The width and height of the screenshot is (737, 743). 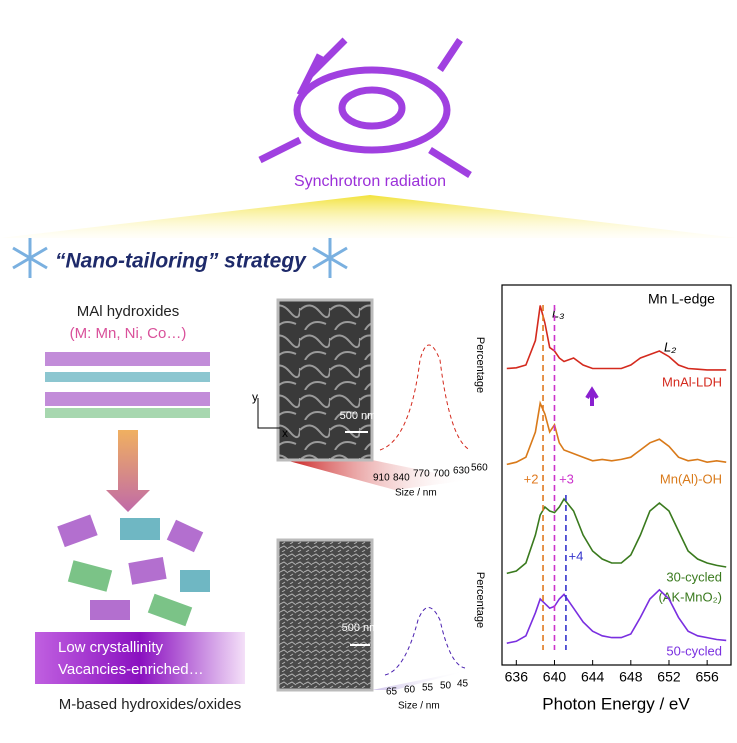 I want to click on axis-gizmo, so click(x=268, y=413).